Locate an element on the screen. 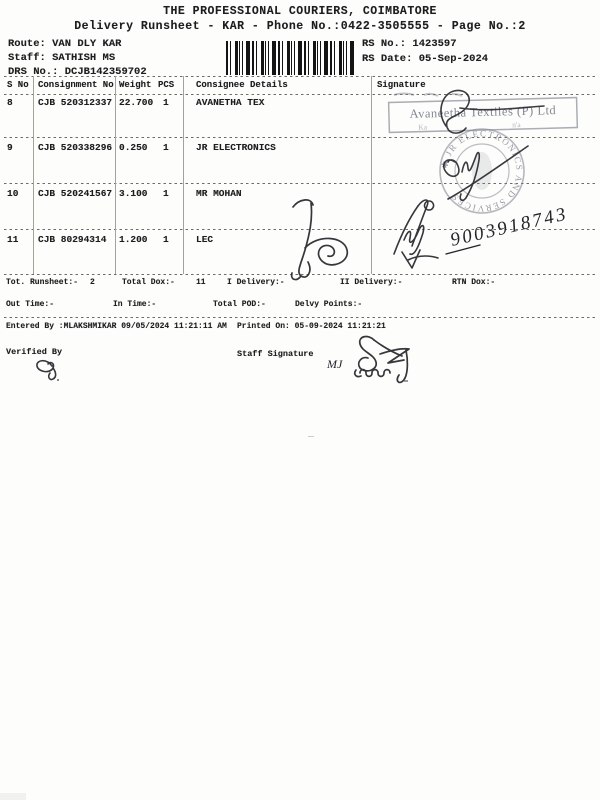  round-stamp-center-smudge is located at coordinates (482, 171).